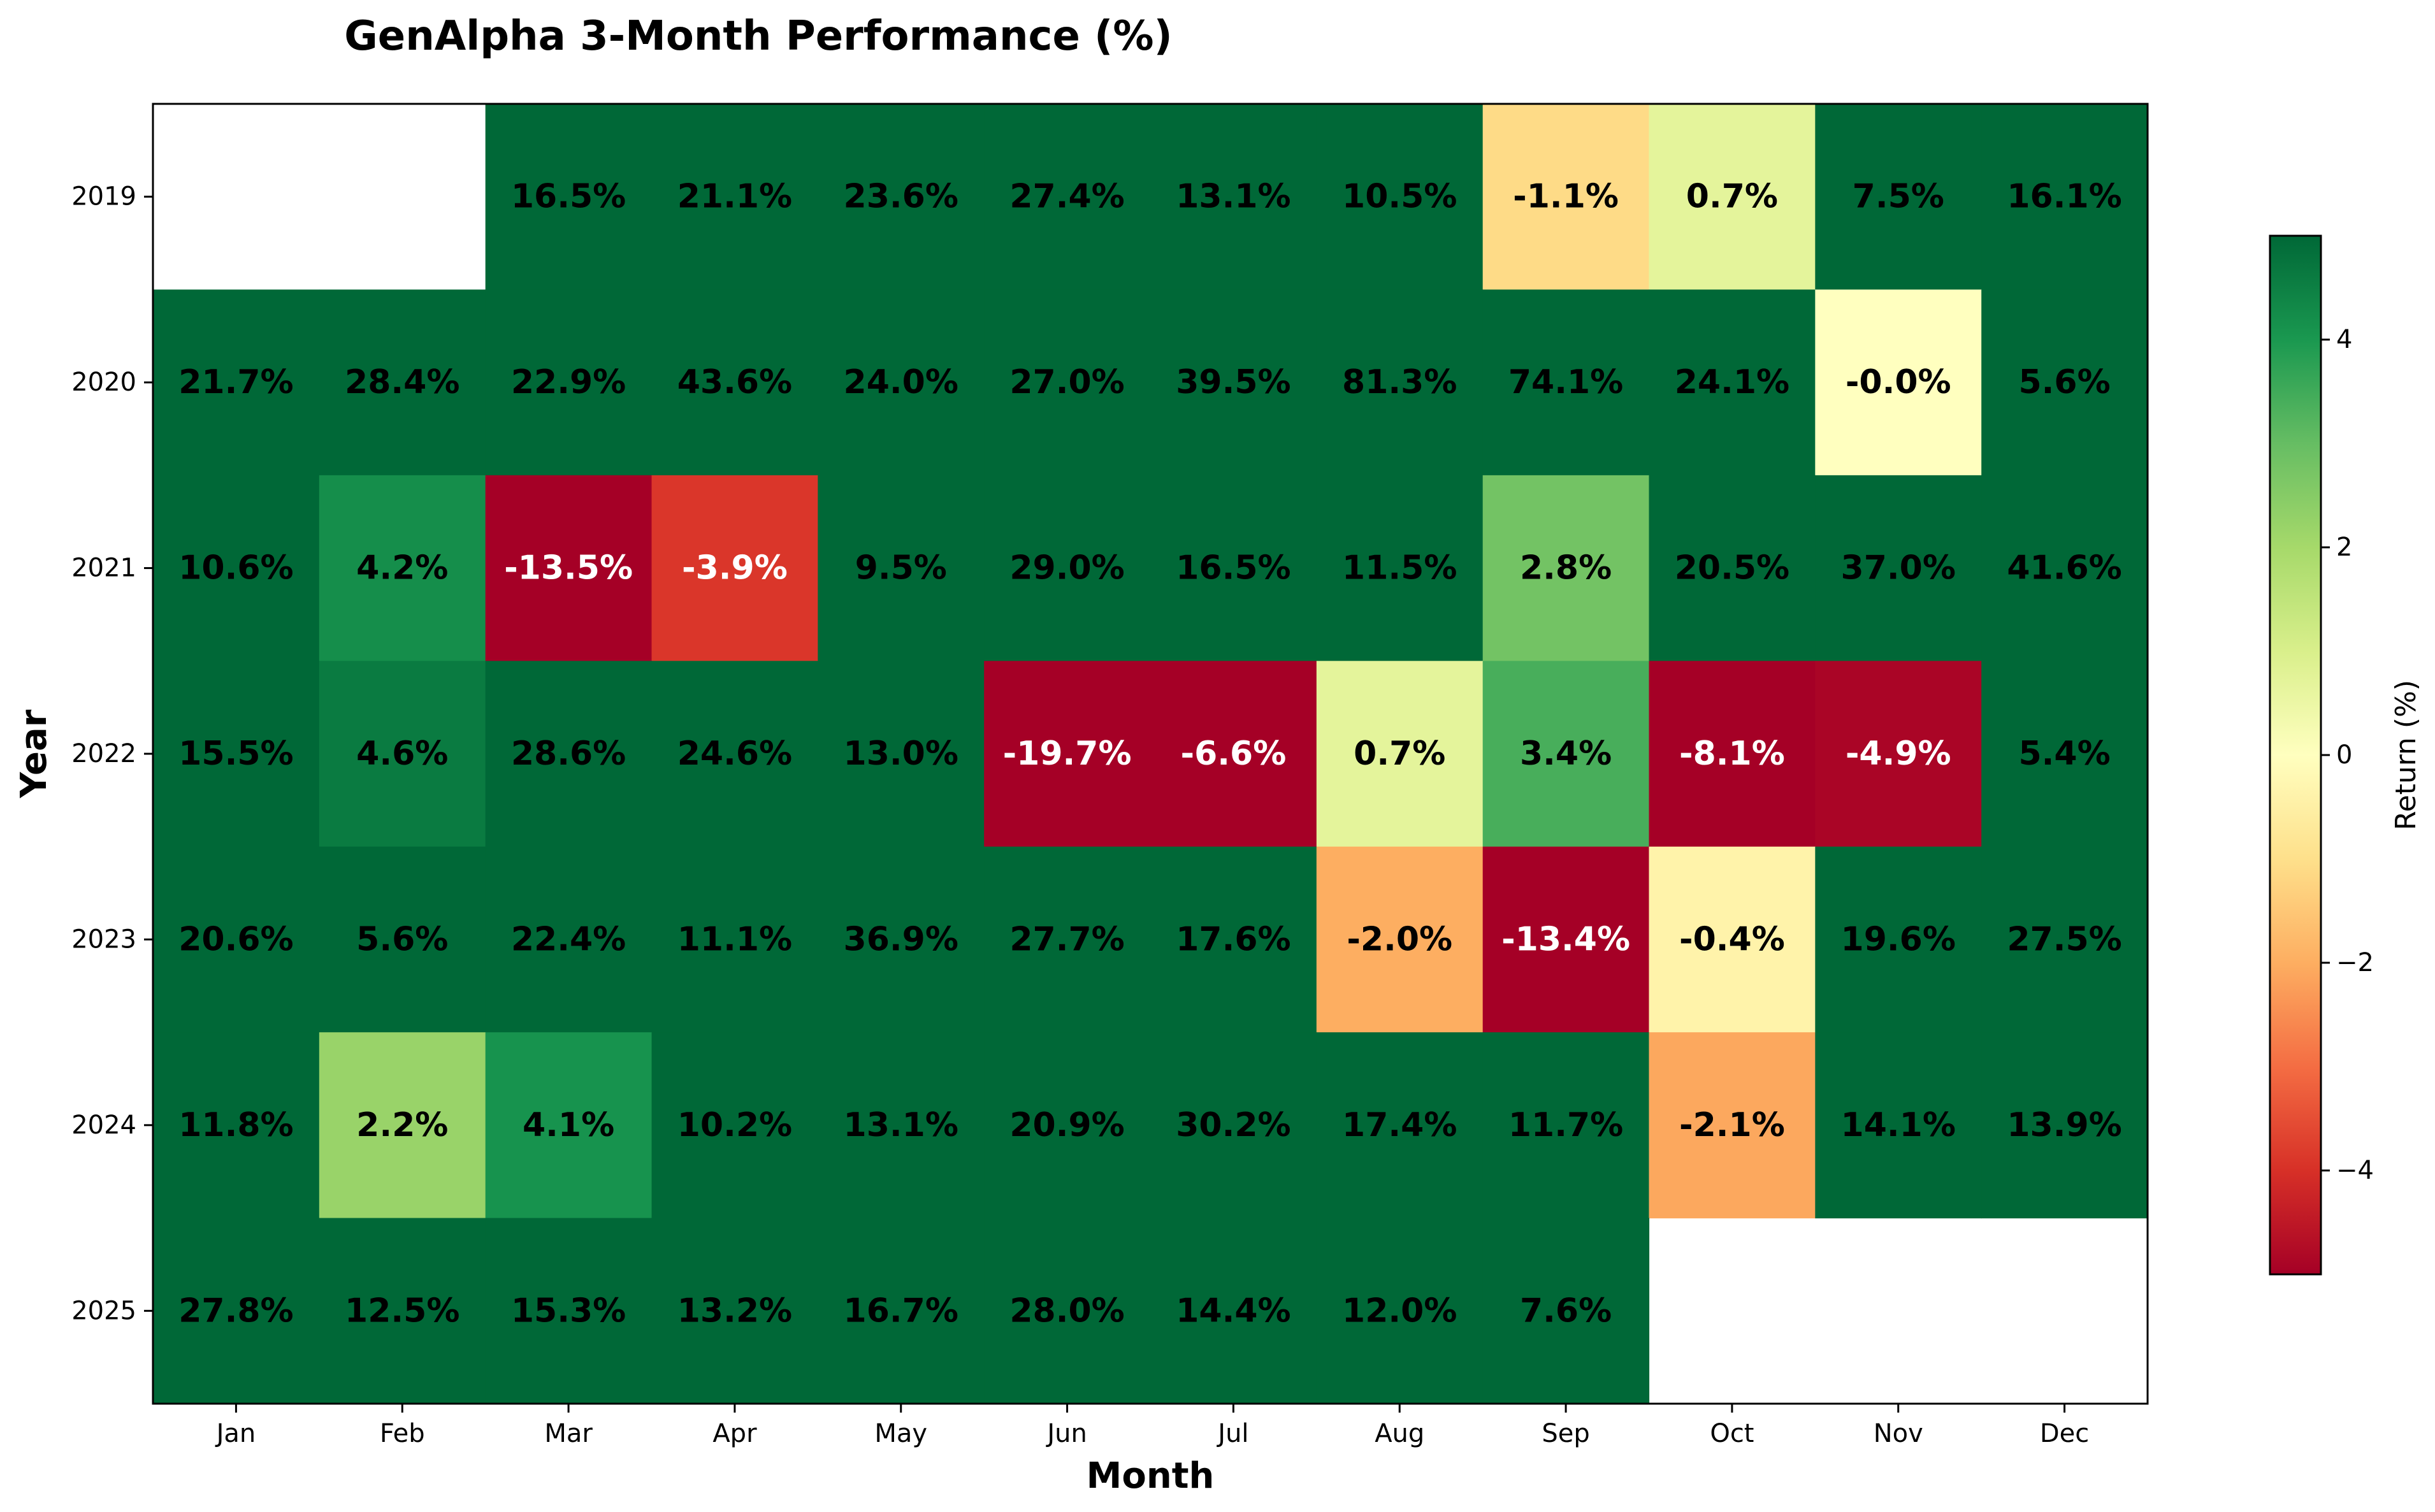  I want to click on colorbar-tick-label: 2, so click(2344, 547).